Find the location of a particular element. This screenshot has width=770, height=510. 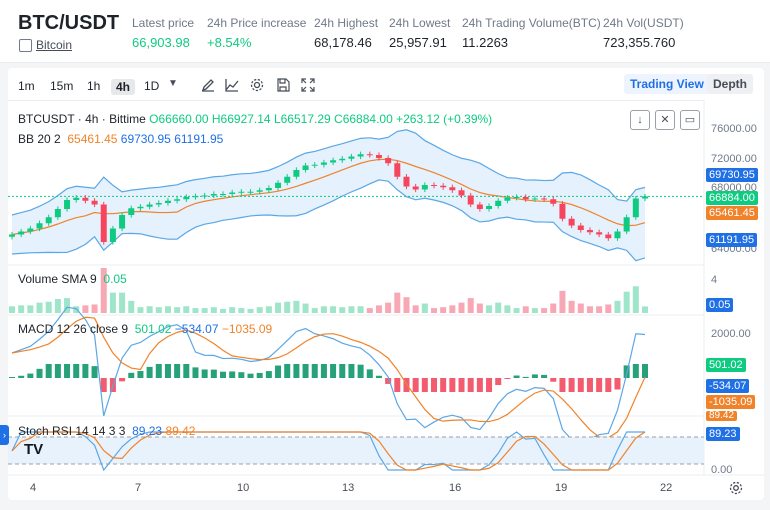

collapse-icon: ✕ is located at coordinates (665, 120).